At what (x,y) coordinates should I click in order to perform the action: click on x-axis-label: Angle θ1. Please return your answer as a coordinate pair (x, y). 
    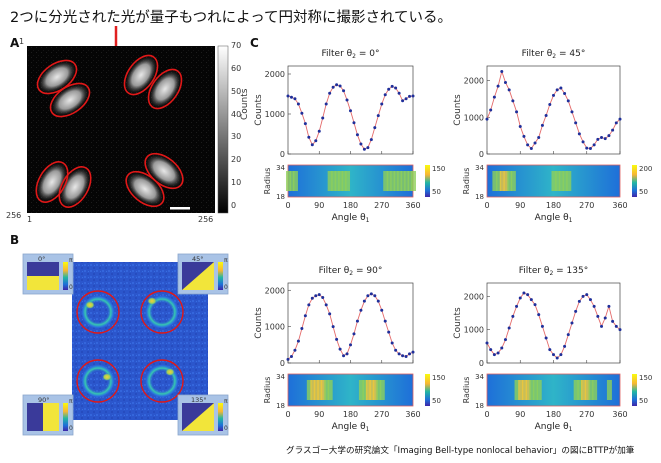
    Looking at the image, I should click on (351, 427).